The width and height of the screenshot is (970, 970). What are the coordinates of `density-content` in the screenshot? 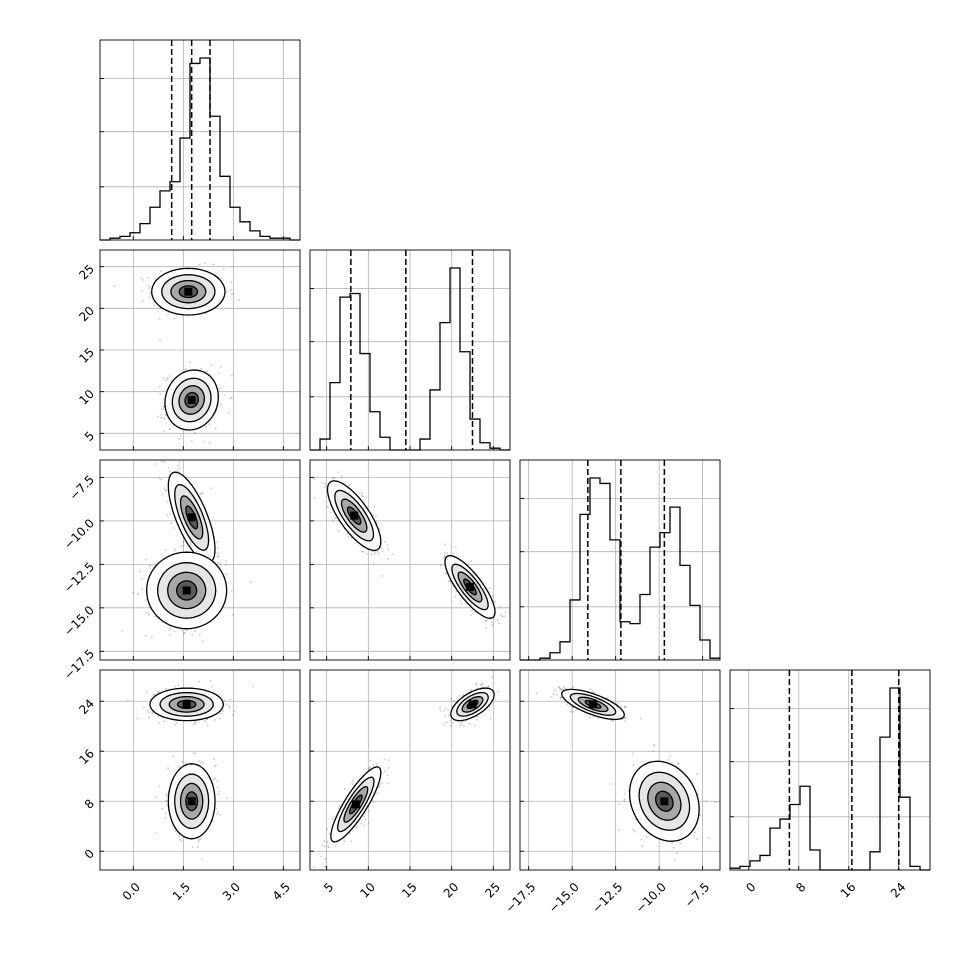 It's located at (186, 551).